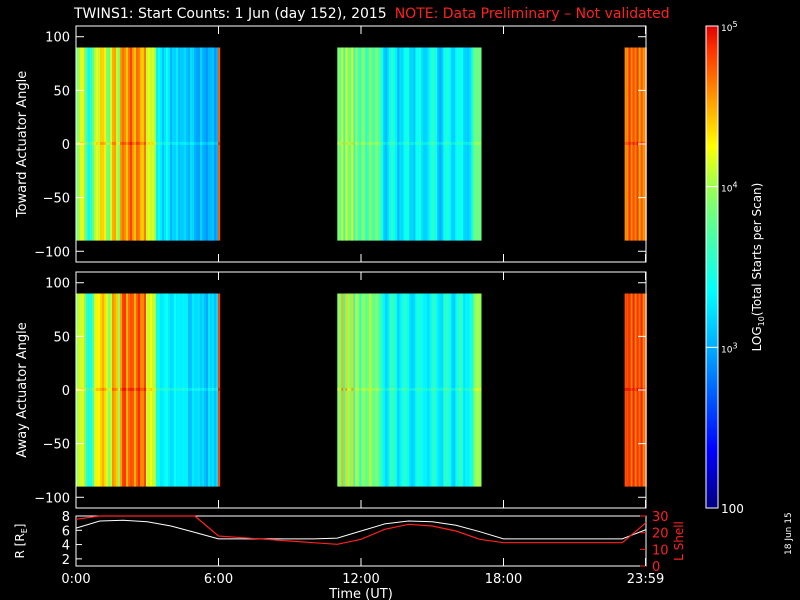 The height and width of the screenshot is (600, 800). Describe the element at coordinates (656, 567) in the screenshot. I see `y-tick-label-right: 0` at that location.